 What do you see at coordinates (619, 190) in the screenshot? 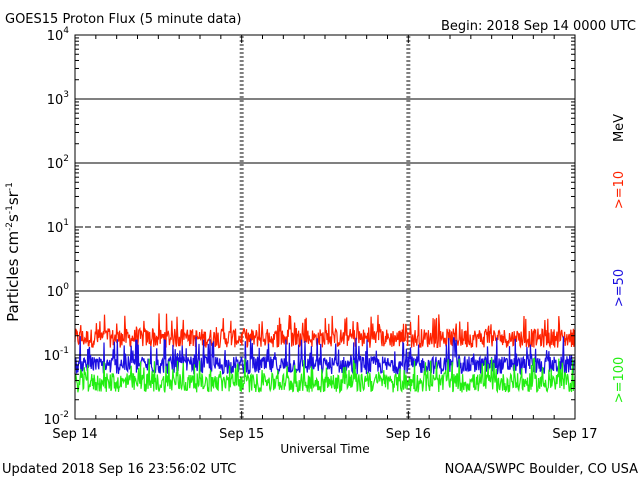
I see `channel-label-10mev: >=10` at bounding box center [619, 190].